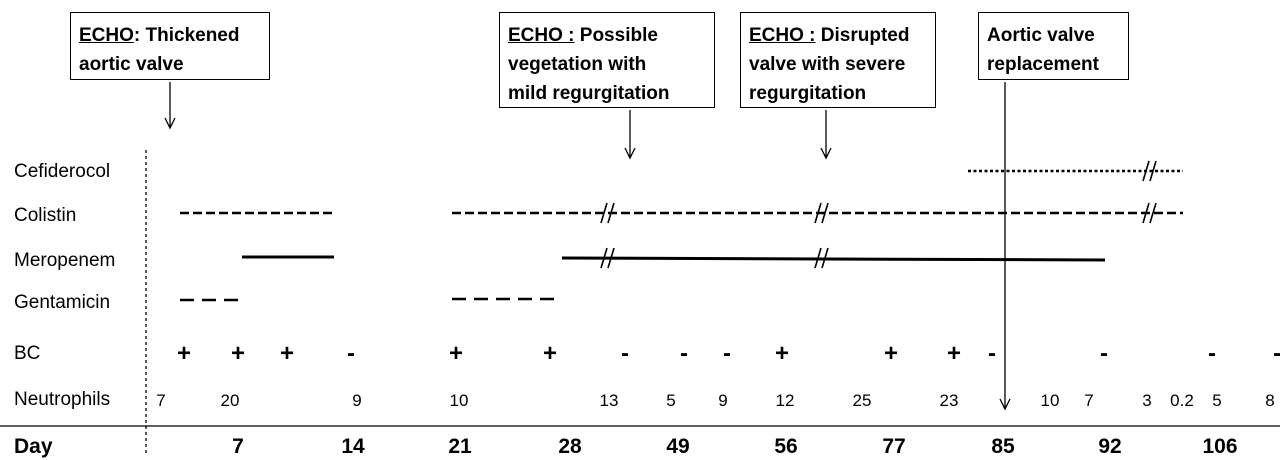  What do you see at coordinates (785, 400) in the screenshot?
I see `neutrophil-value: 12` at bounding box center [785, 400].